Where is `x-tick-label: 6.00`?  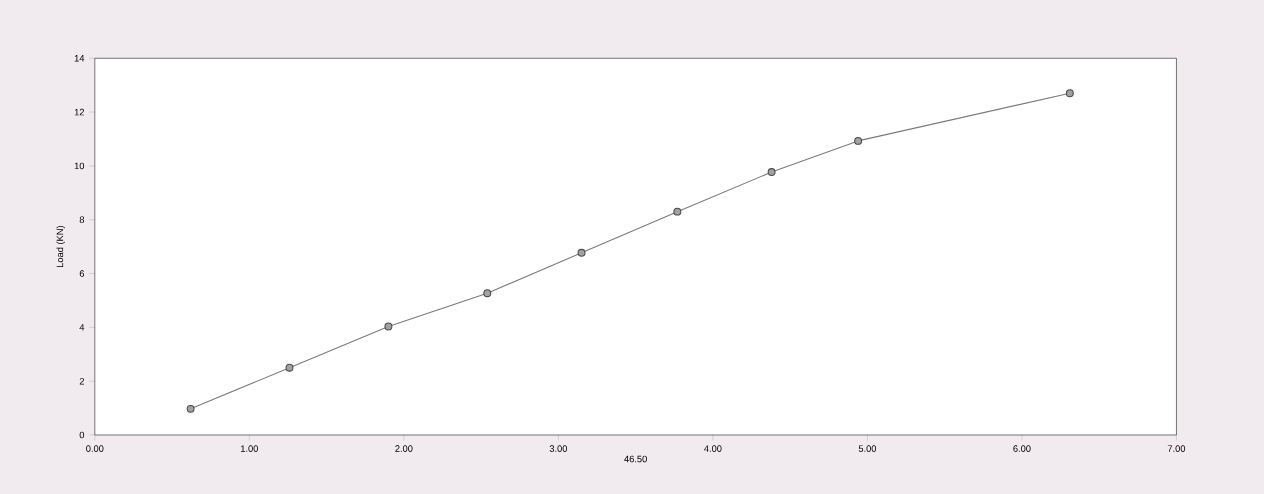 x-tick-label: 6.00 is located at coordinates (1022, 448).